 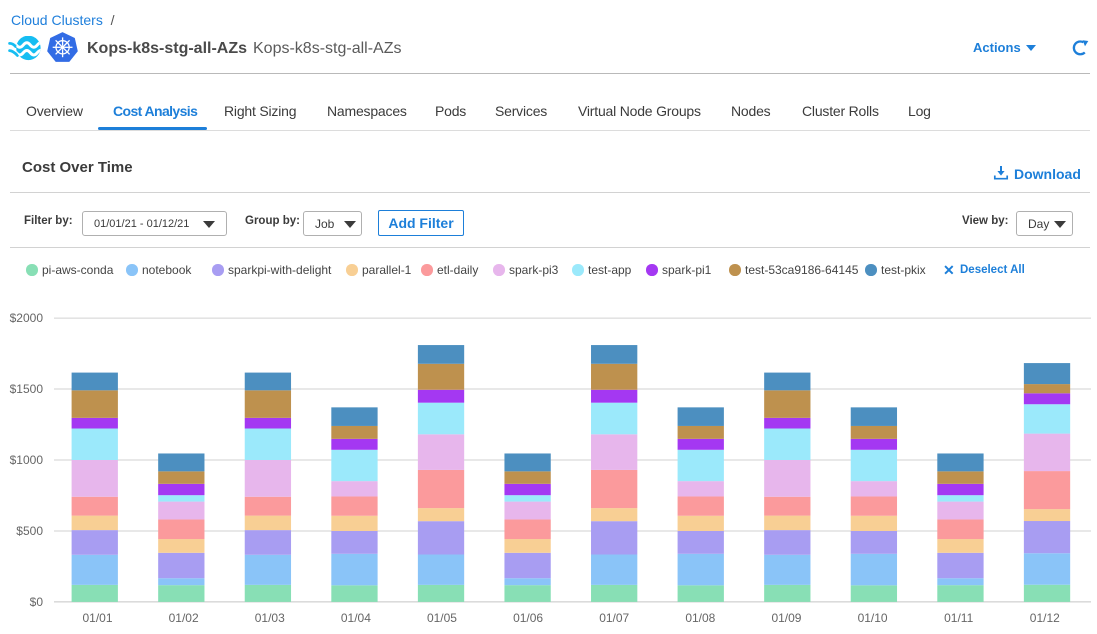 What do you see at coordinates (27, 389) in the screenshot?
I see `svg-text: $1500` at bounding box center [27, 389].